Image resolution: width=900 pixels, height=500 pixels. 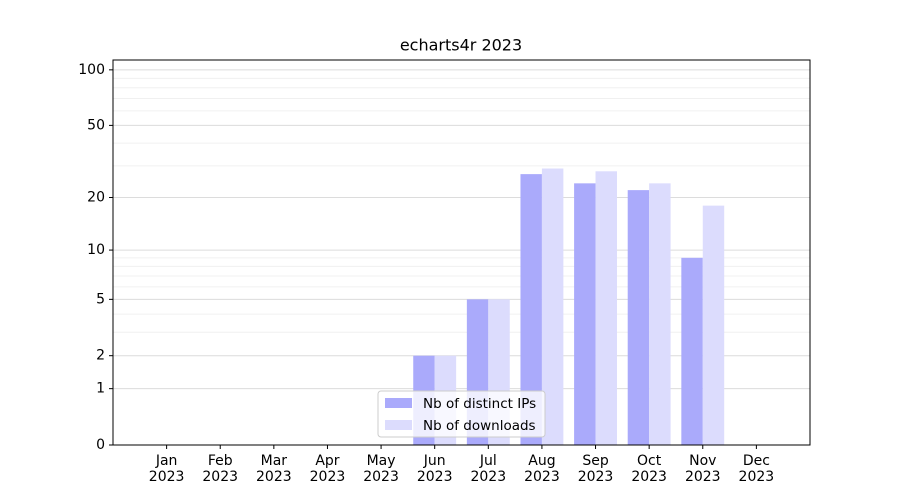 I want to click on x-tick-label: Feb 2023, so click(x=220, y=469).